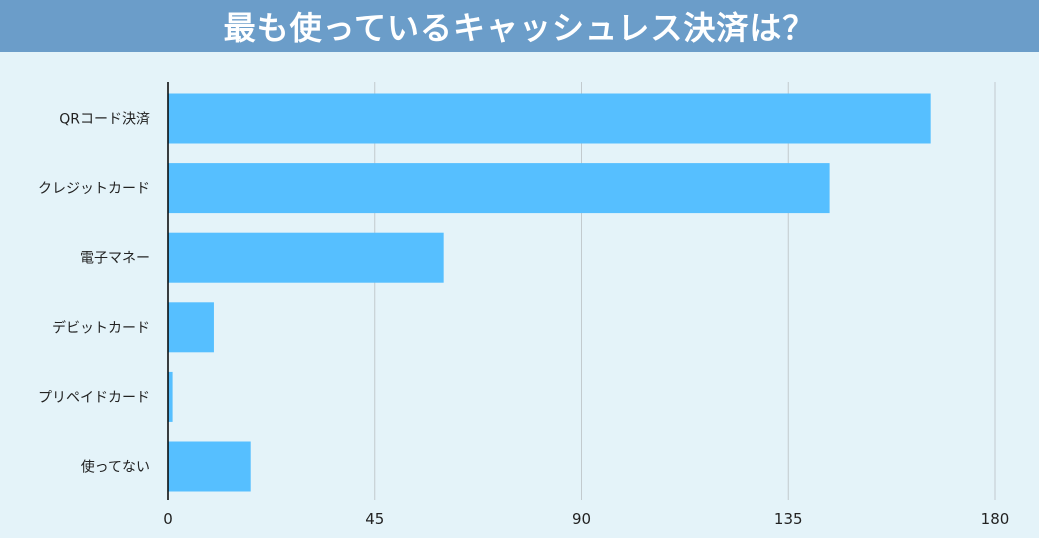 The image size is (1039, 538). I want to click on category-label-3: デビットカード, so click(101, 327).